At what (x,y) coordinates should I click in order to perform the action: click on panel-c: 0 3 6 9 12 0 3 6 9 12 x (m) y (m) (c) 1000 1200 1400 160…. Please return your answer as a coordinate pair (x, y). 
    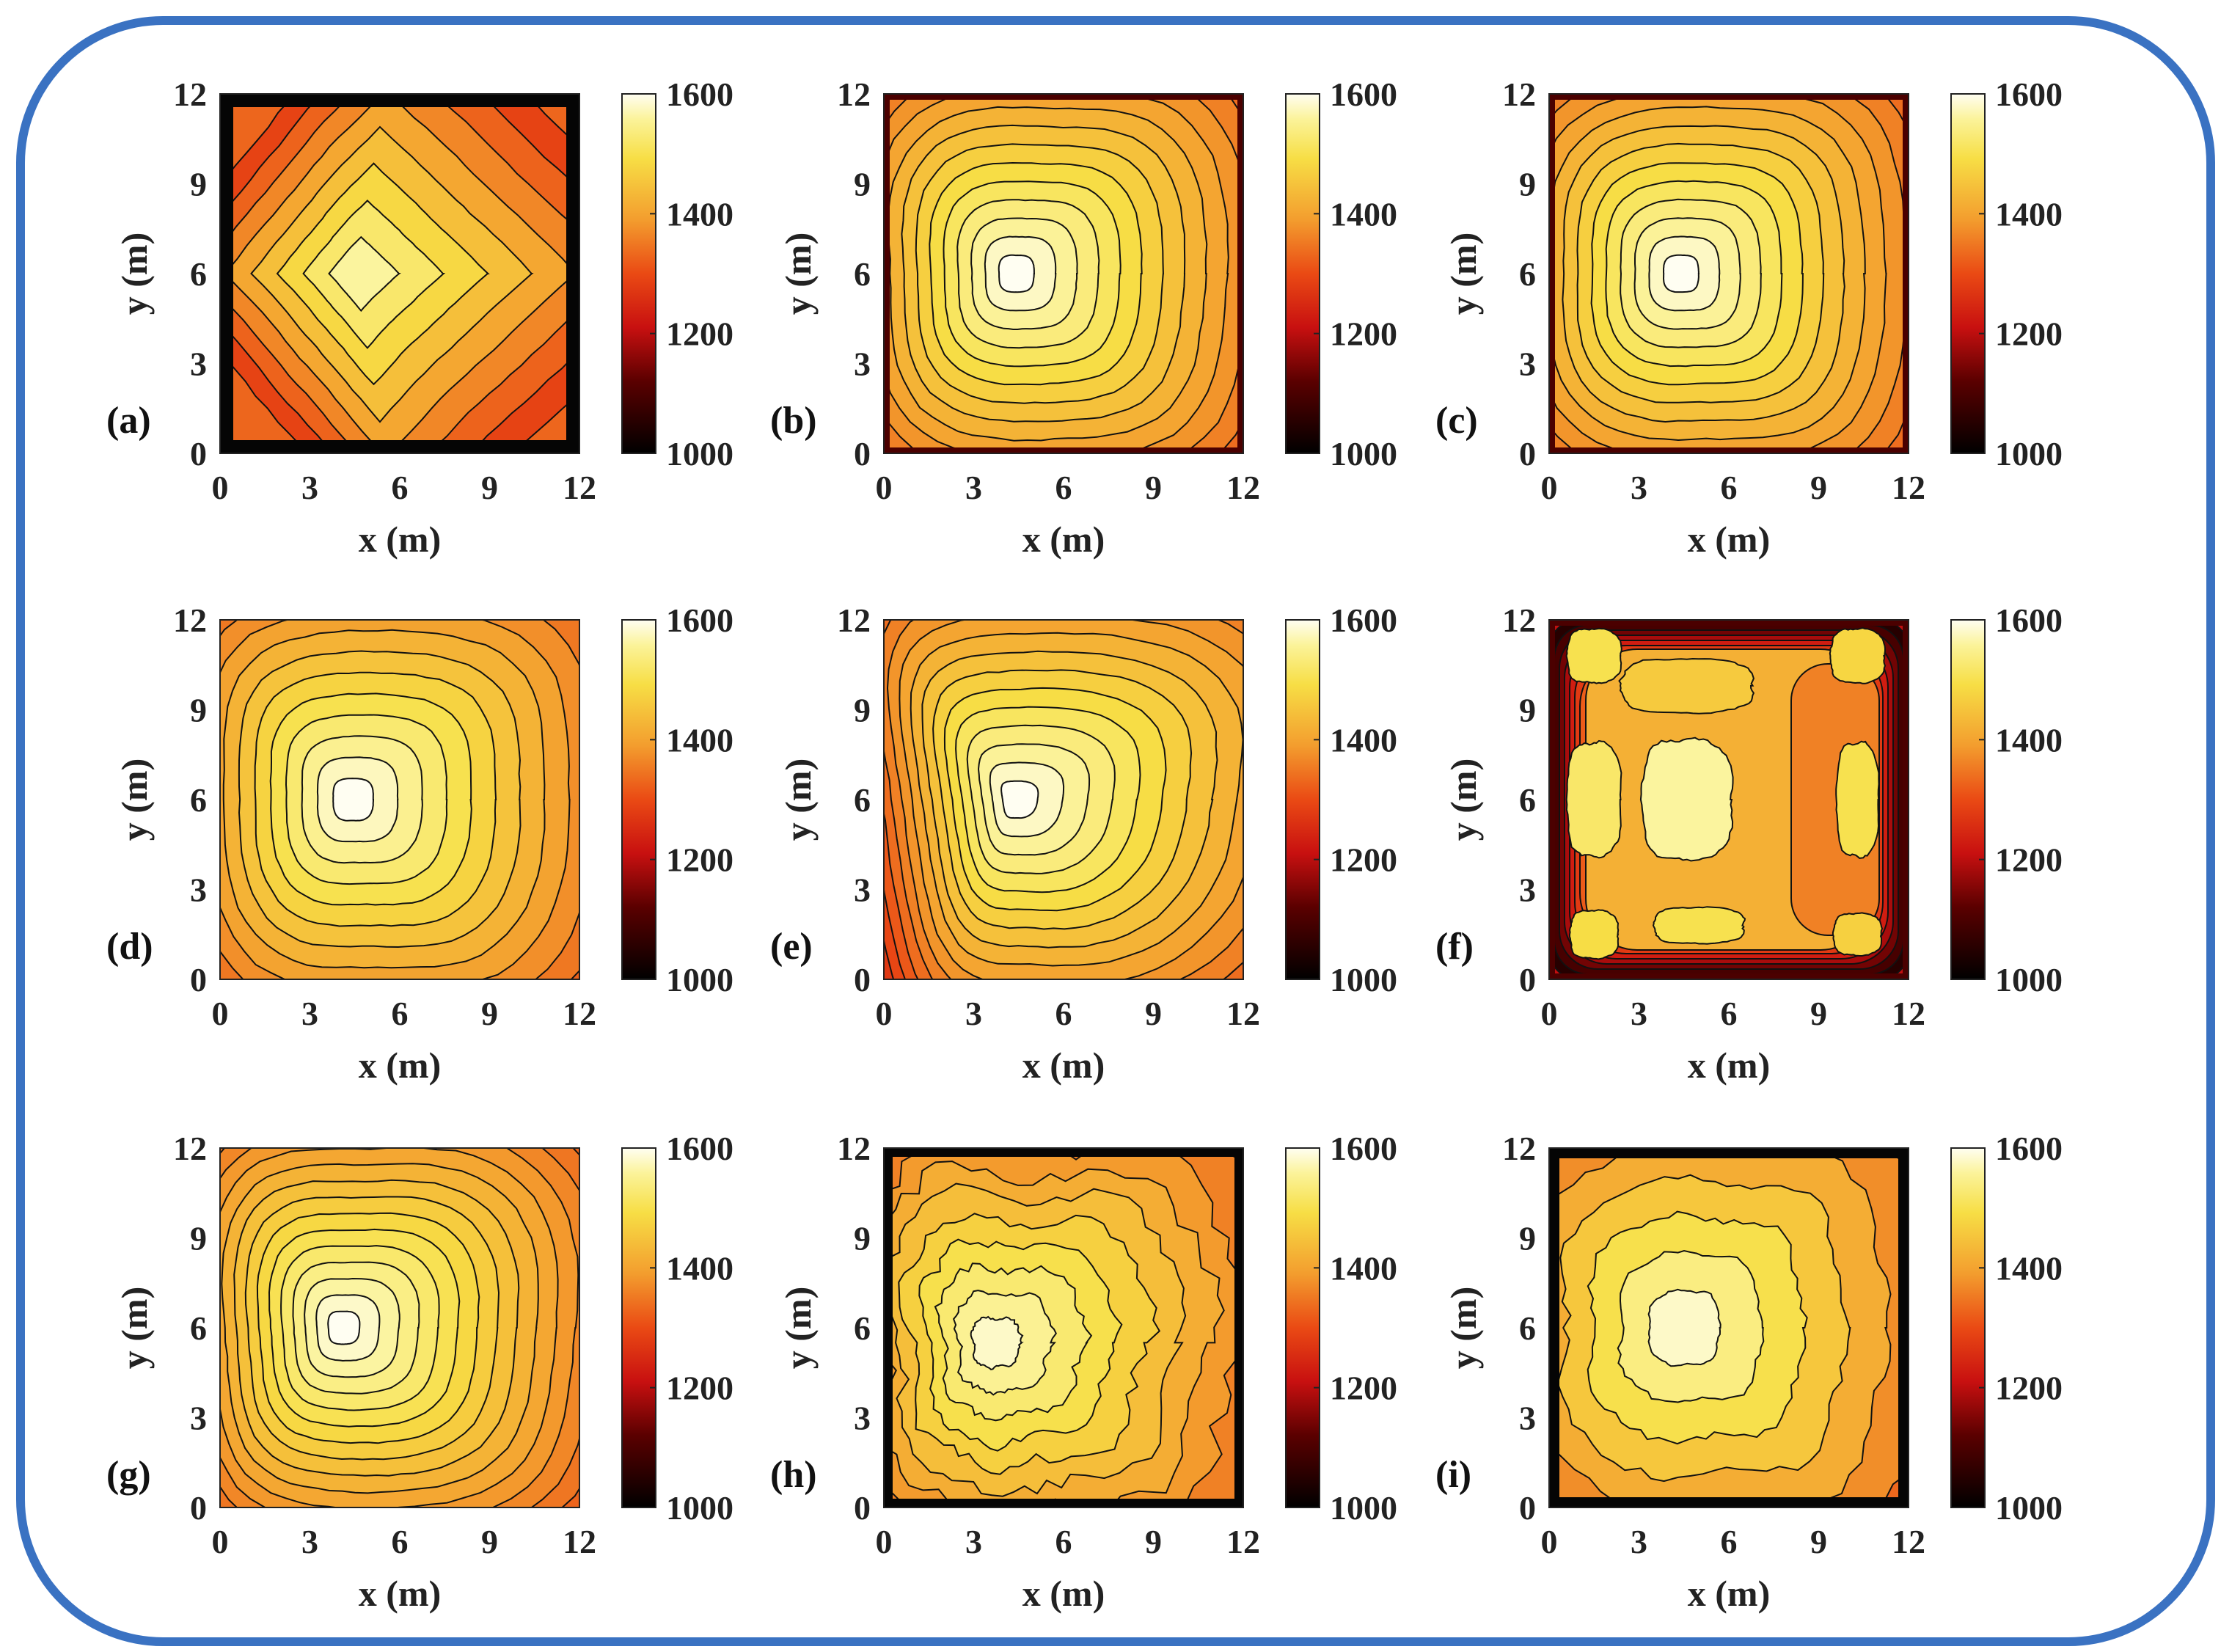
    Looking at the image, I should click on (1749, 318).